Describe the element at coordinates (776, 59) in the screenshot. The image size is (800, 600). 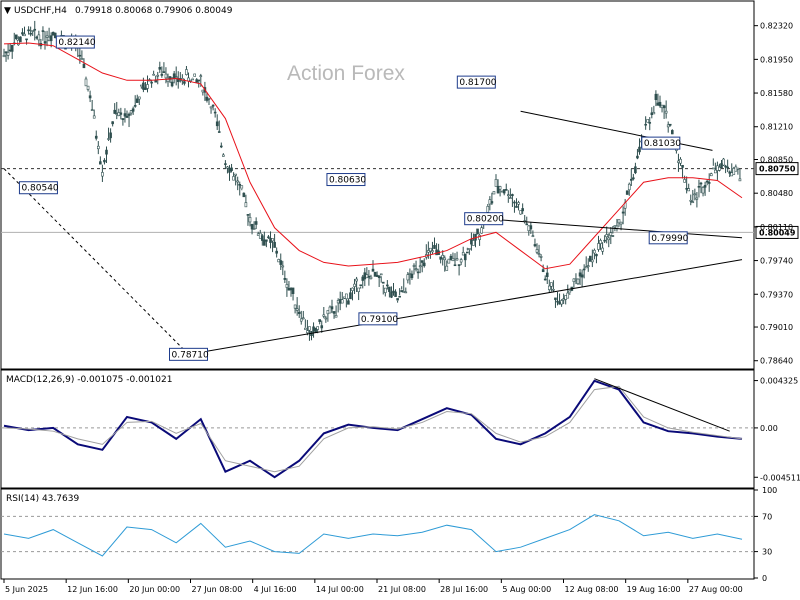
I see `price-tick-label: 0.81950` at that location.